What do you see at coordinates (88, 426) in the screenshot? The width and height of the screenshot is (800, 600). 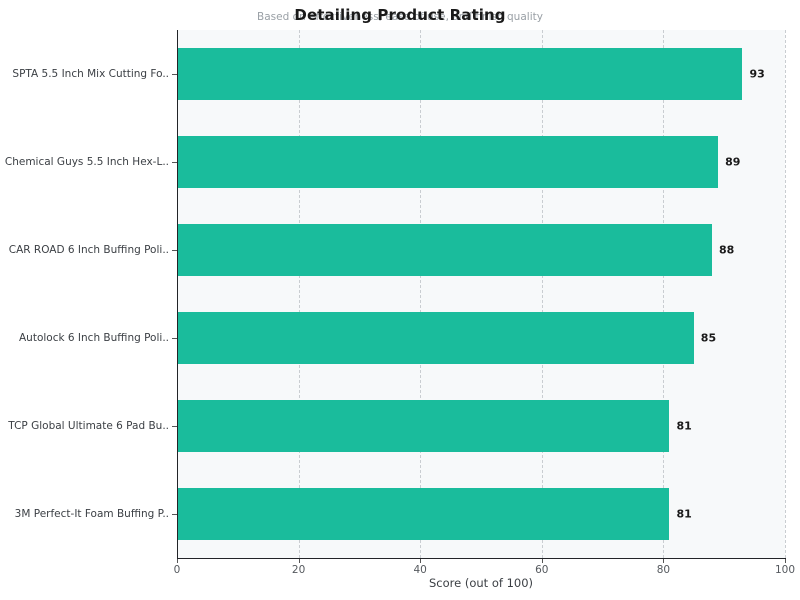 I see `y-tick-label: TCP Global Ultimate 6 Pad Bu..` at bounding box center [88, 426].